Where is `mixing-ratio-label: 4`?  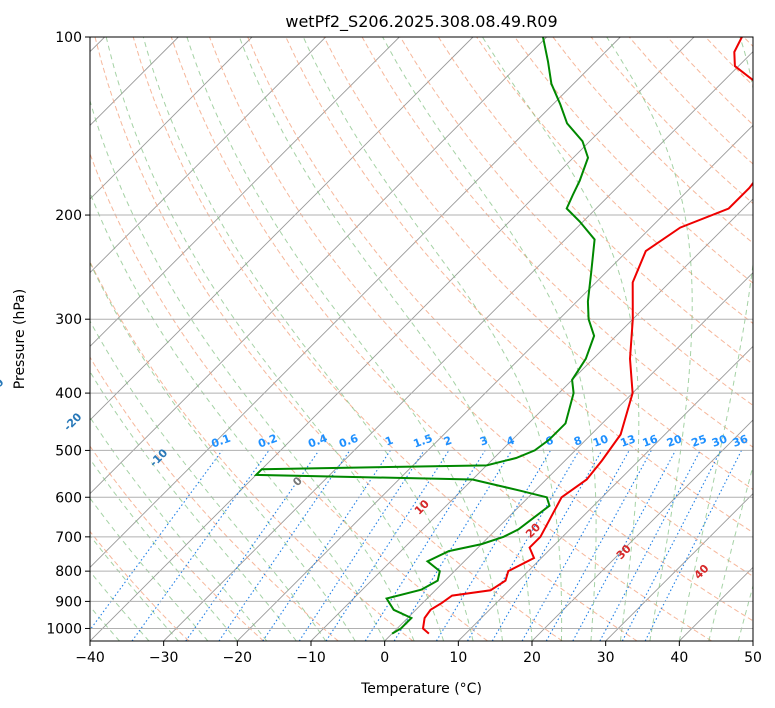 mixing-ratio-label: 4 is located at coordinates (511, 441).